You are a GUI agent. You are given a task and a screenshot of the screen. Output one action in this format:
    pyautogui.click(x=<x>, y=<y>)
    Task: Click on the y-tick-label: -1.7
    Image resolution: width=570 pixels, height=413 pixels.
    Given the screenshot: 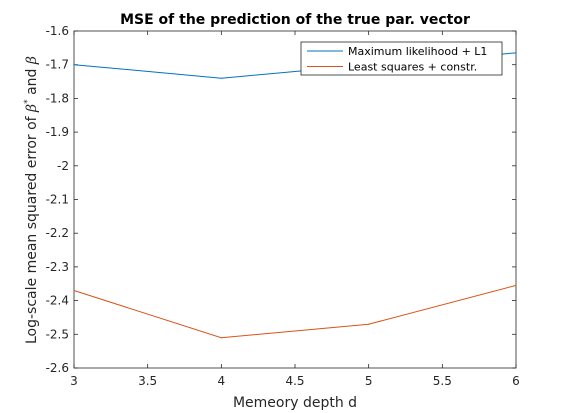 What is the action you would take?
    pyautogui.click(x=57, y=65)
    